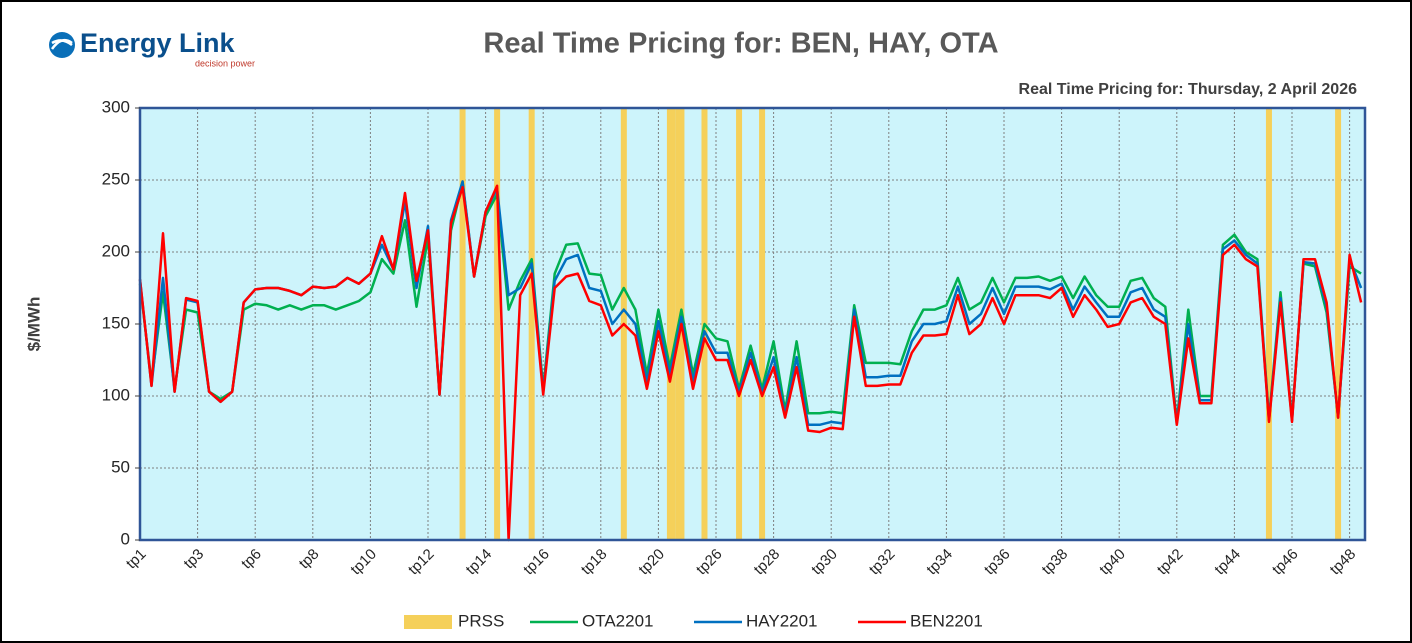 Image resolution: width=1412 pixels, height=643 pixels. I want to click on logo: Energy Link decision power, so click(152, 48).